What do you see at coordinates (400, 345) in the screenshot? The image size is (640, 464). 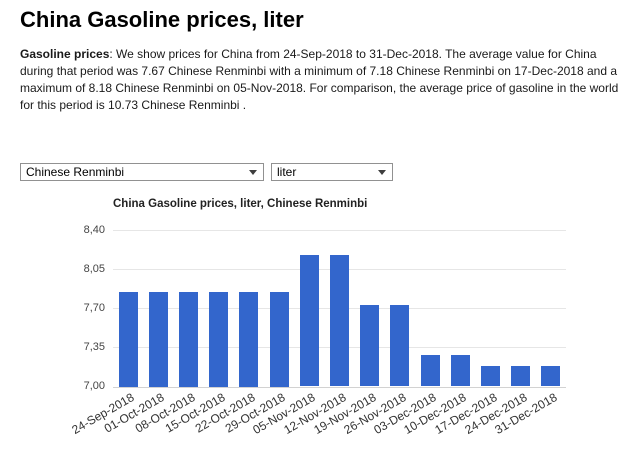 I see `bar-26-Nov-2018` at bounding box center [400, 345].